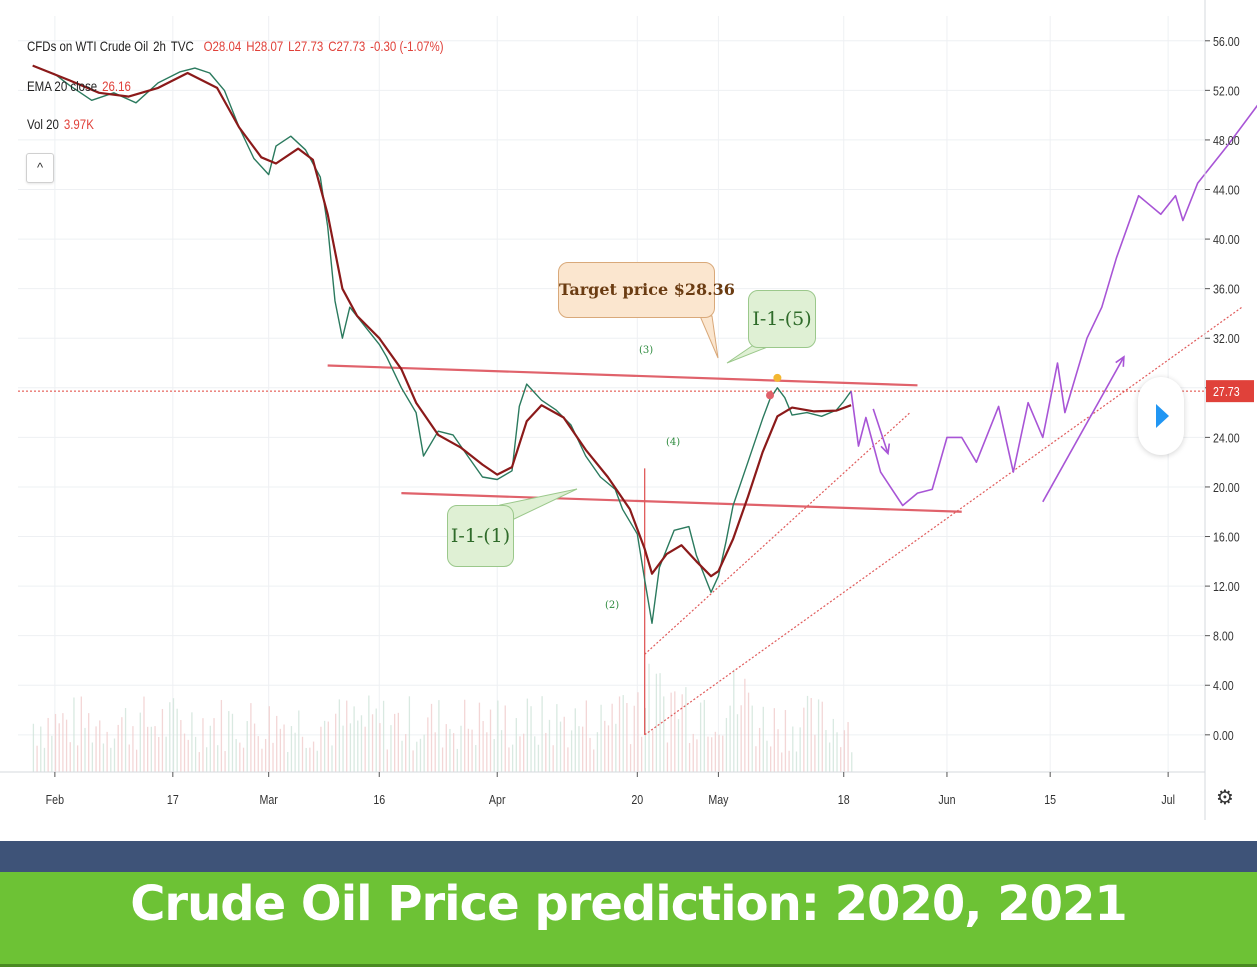 Image resolution: width=1257 pixels, height=967 pixels. I want to click on price-tick-label: 32.00, so click(1226, 338).